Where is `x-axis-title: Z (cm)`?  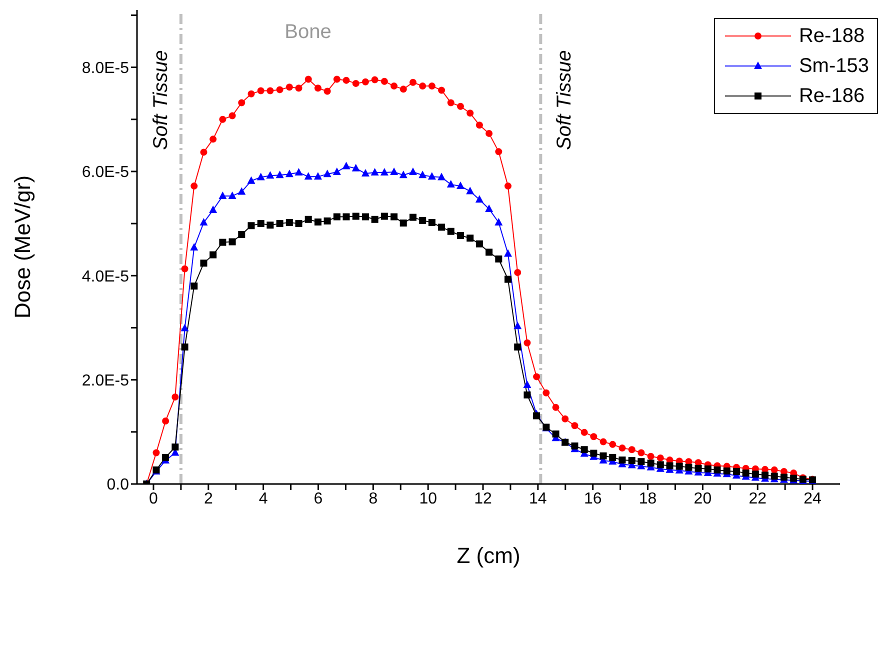
x-axis-title: Z (cm) is located at coordinates (488, 555).